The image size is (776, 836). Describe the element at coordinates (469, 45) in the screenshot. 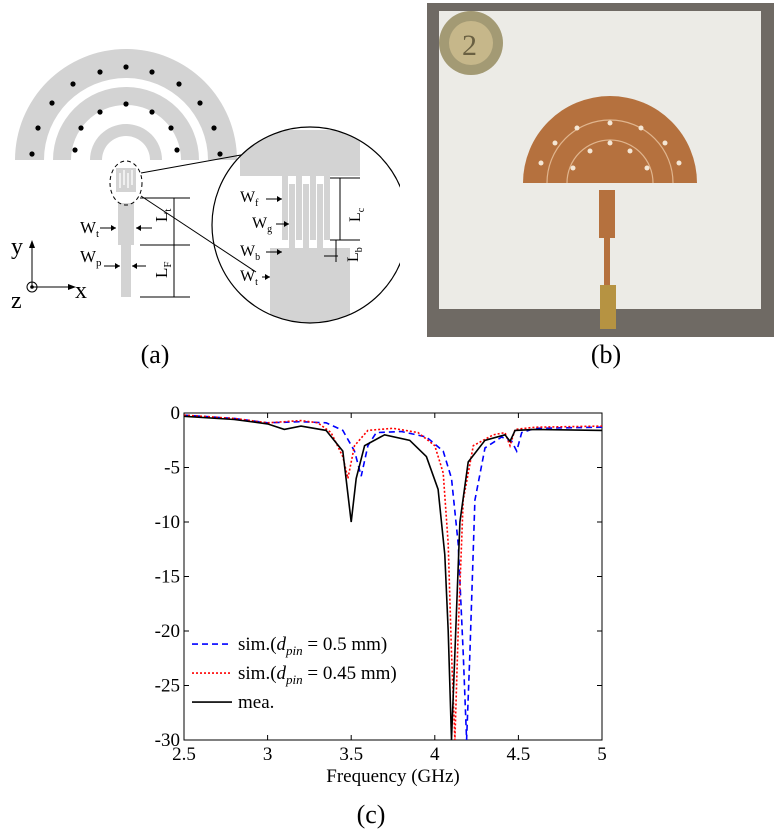

I see `coin-text: 2` at that location.